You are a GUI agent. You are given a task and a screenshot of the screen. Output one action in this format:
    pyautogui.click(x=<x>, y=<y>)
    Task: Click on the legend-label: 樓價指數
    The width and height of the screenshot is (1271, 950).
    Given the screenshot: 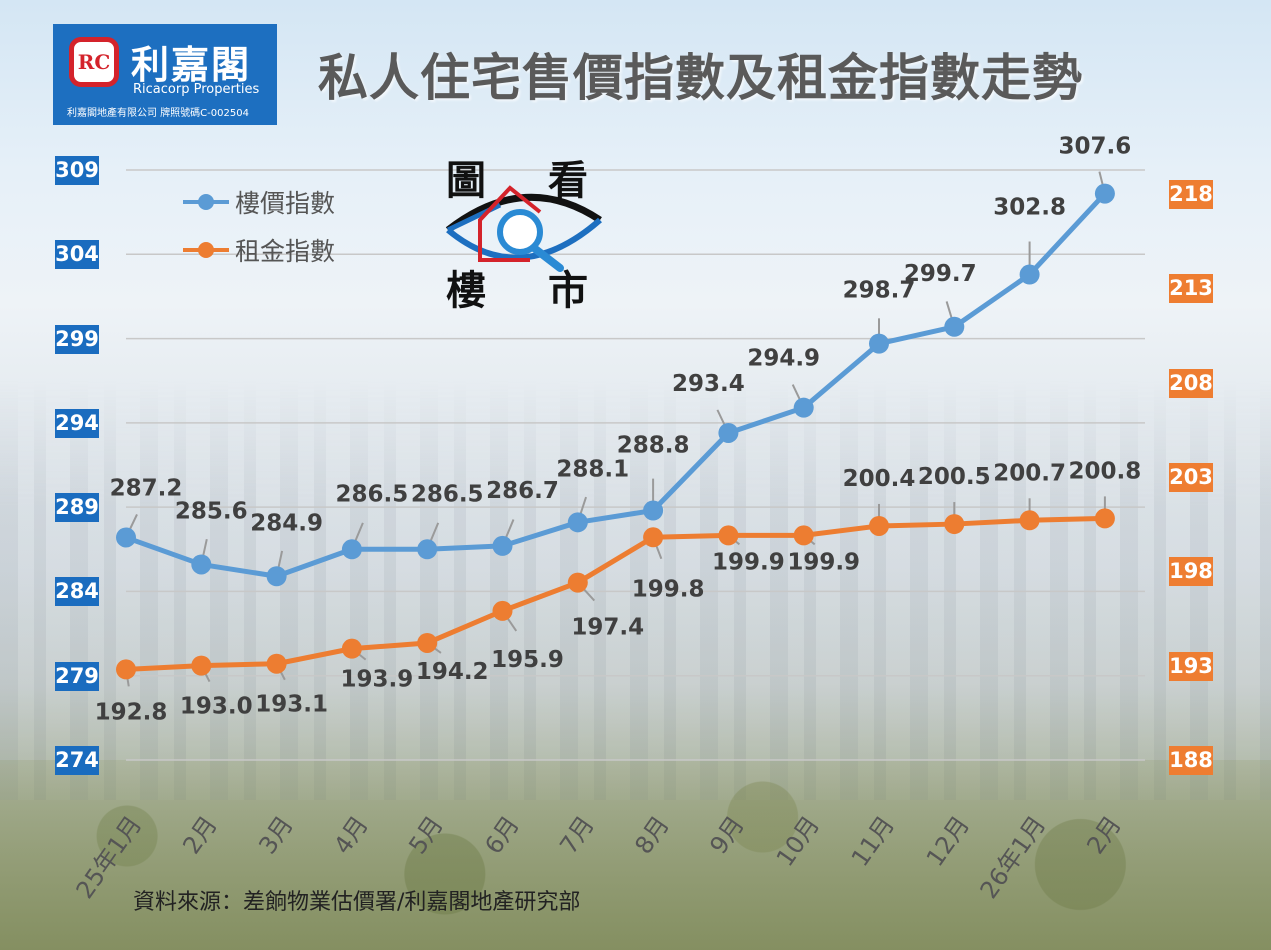 What is the action you would take?
    pyautogui.click(x=285, y=203)
    